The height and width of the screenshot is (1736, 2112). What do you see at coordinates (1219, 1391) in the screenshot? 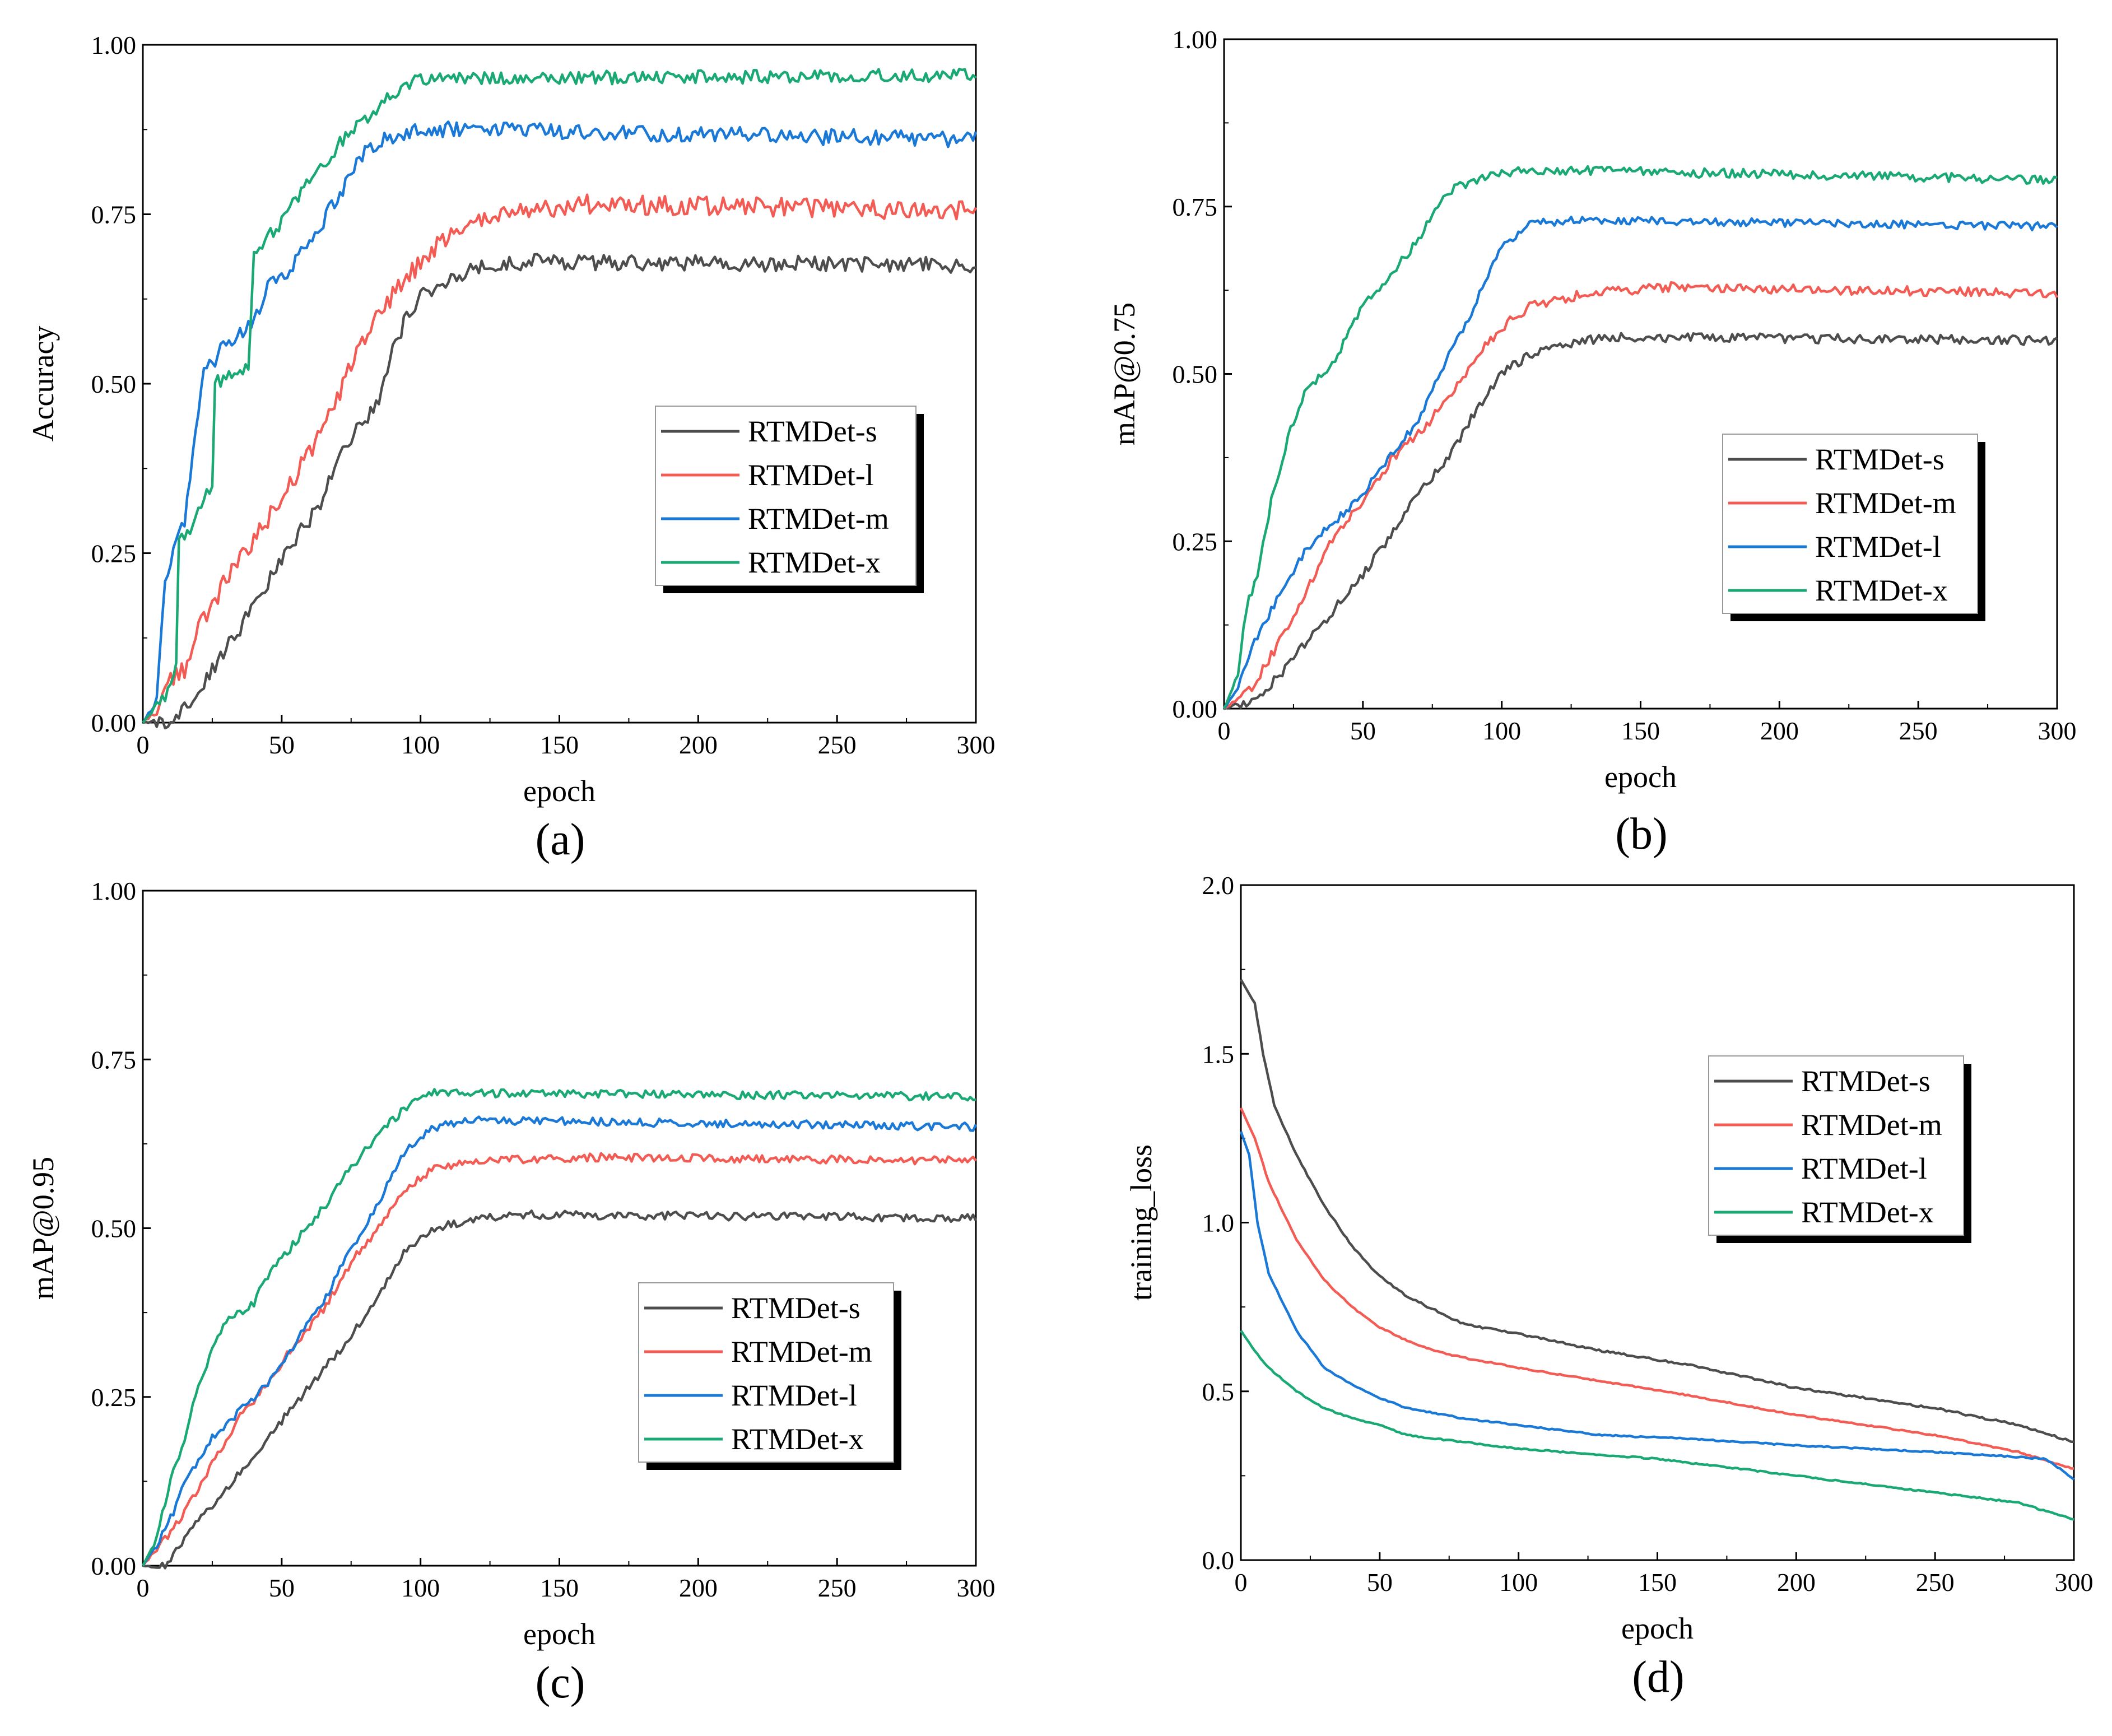
I see `y-tick-label: 0.5` at bounding box center [1219, 1391].